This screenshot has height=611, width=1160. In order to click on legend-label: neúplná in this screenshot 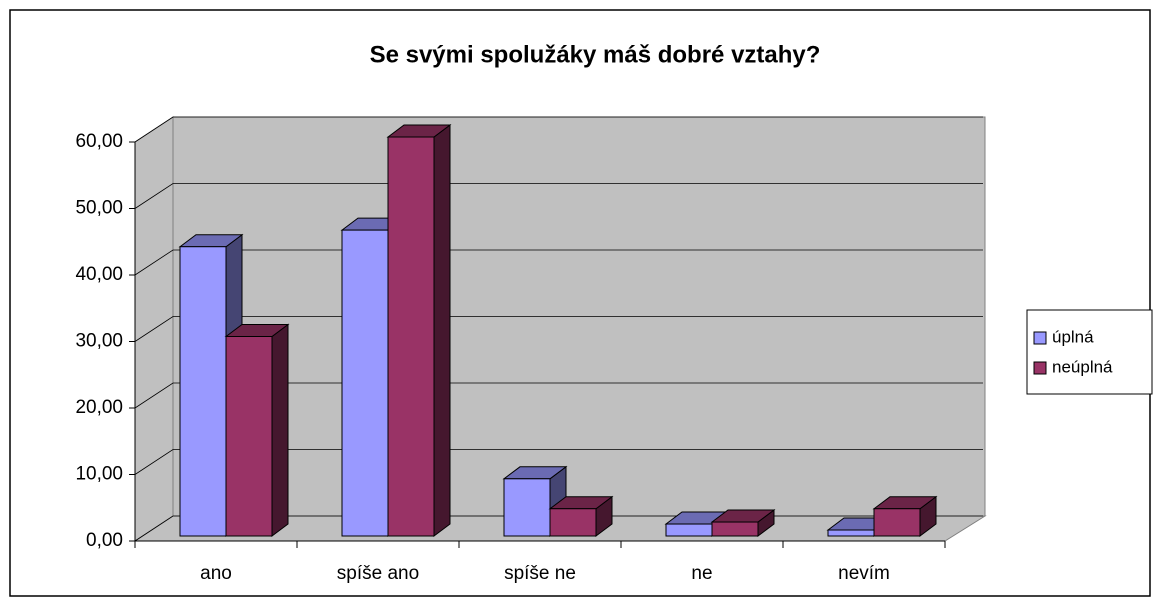, I will do `click(1082, 366)`.